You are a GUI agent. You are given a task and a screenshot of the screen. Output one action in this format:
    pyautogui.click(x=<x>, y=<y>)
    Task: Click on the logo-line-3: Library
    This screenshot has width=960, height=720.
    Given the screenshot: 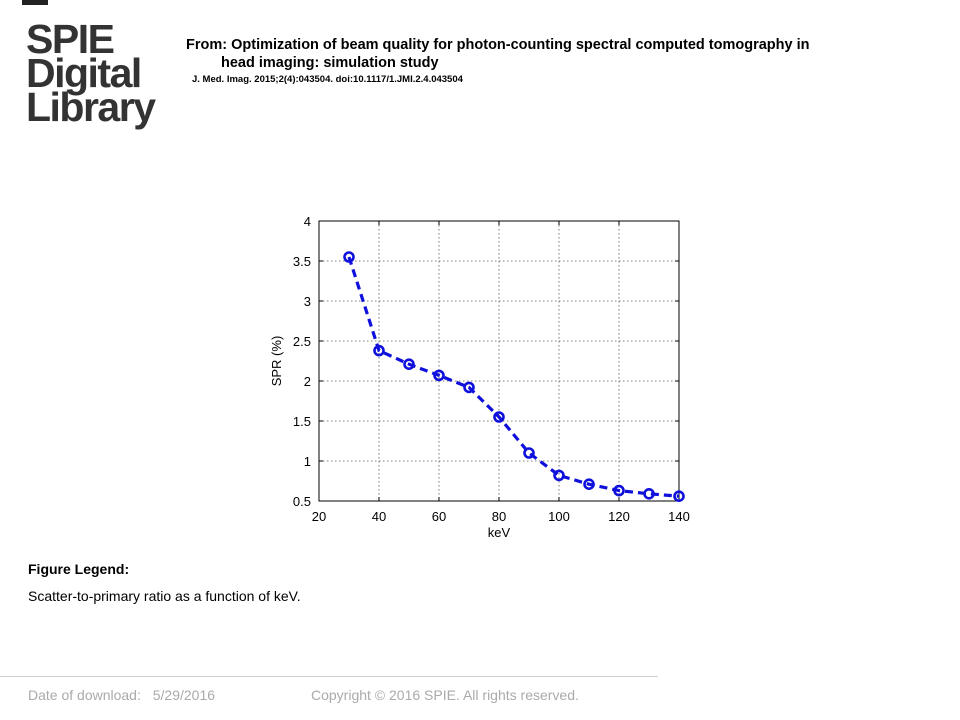 What is the action you would take?
    pyautogui.click(x=91, y=107)
    